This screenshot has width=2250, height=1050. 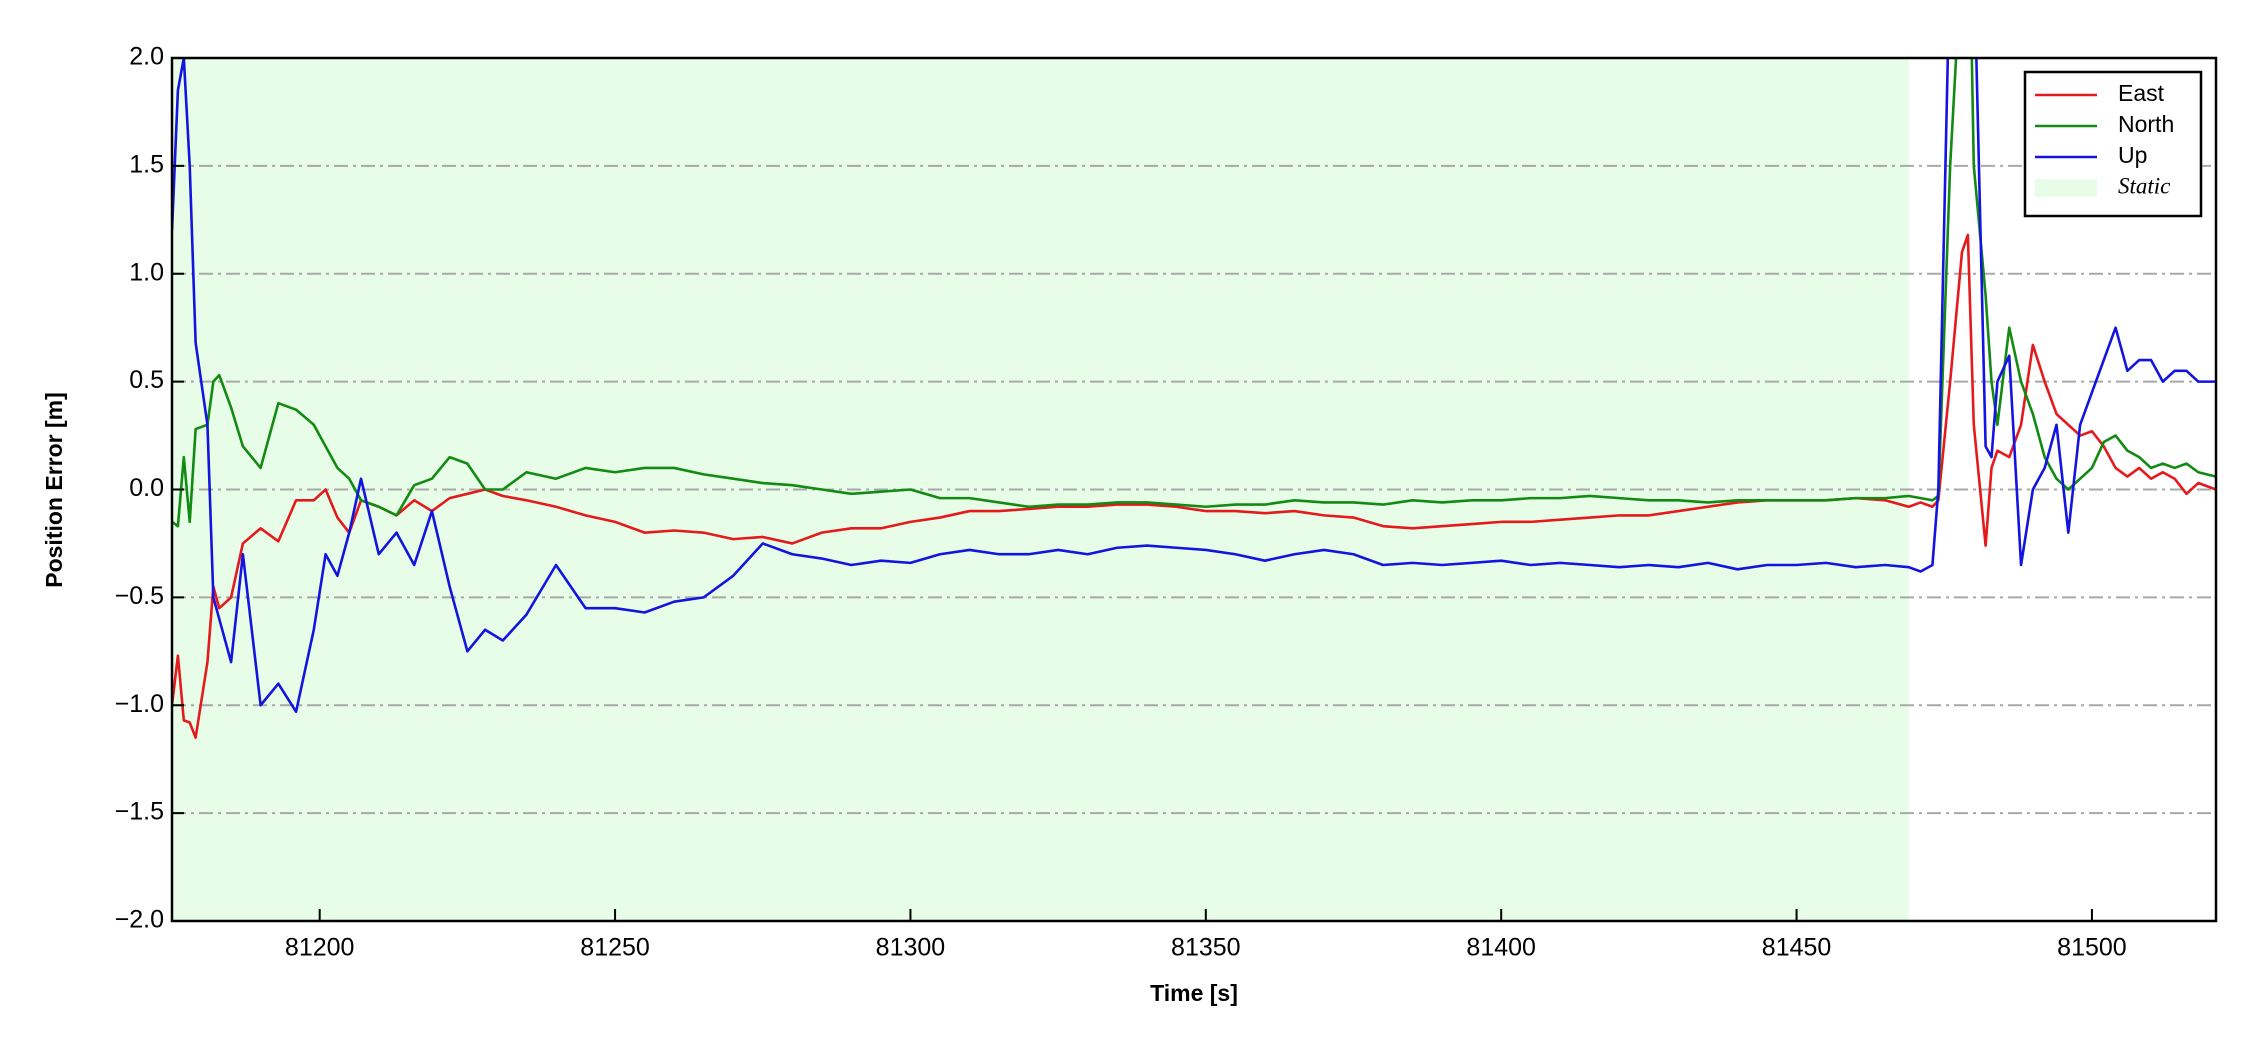 What do you see at coordinates (911, 948) in the screenshot?
I see `x-tick-label: 81300` at bounding box center [911, 948].